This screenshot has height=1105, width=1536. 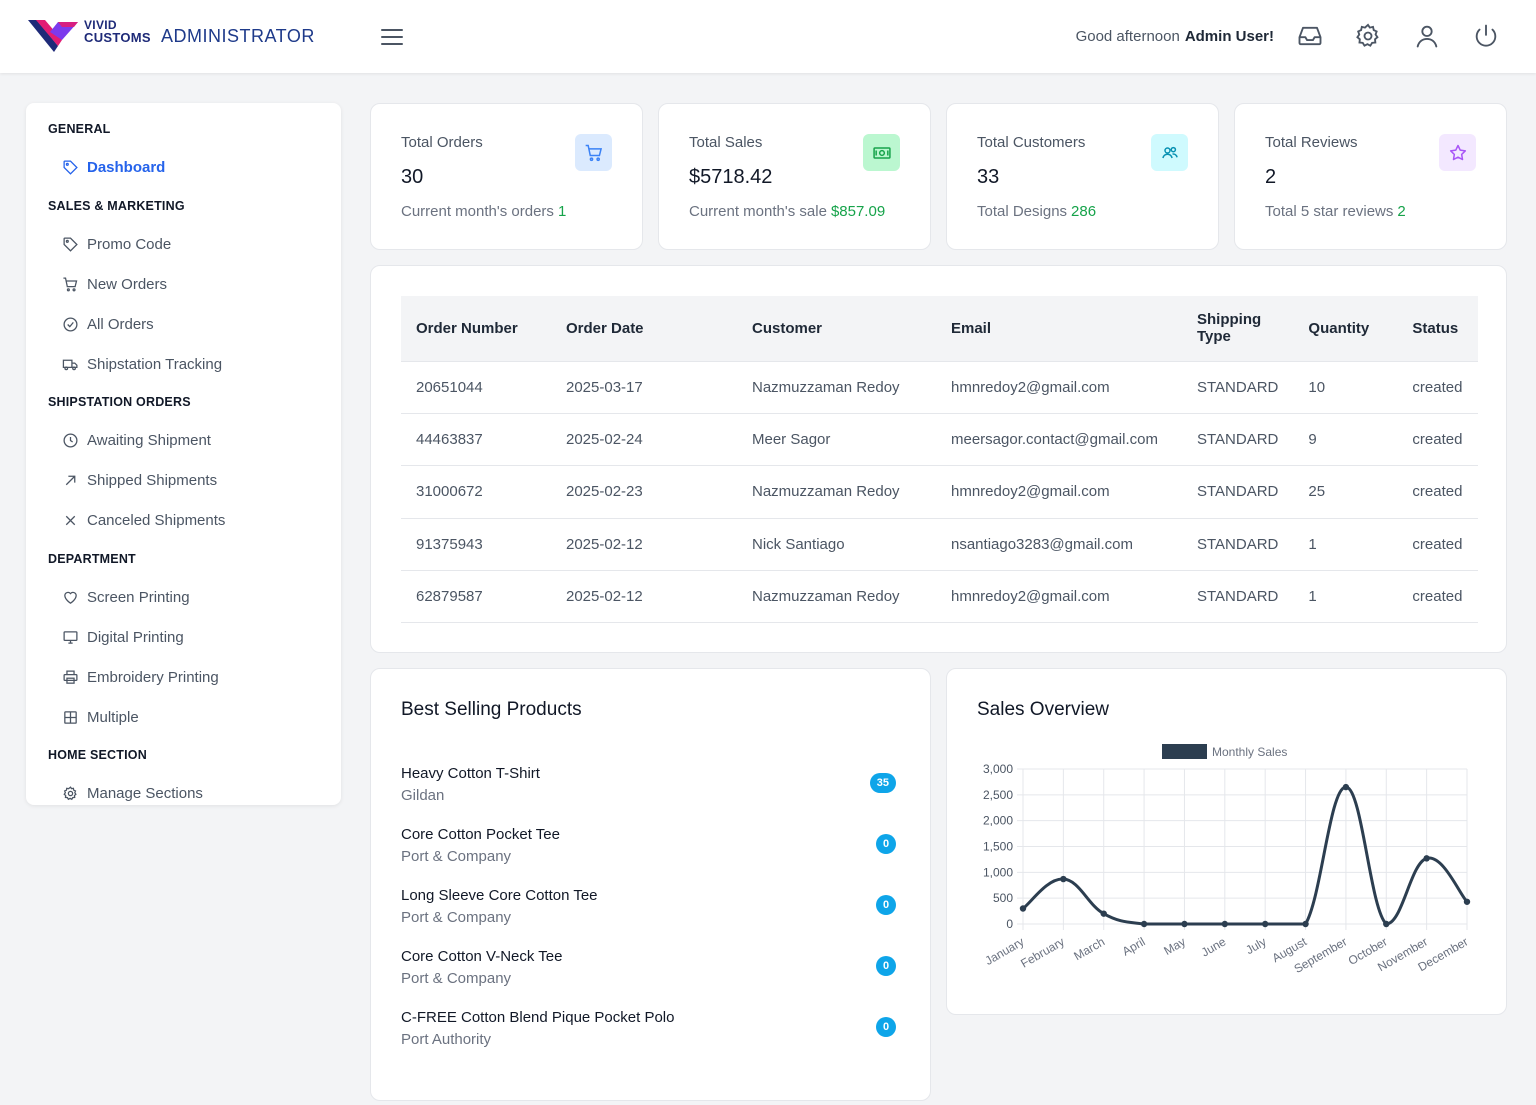 What do you see at coordinates (442, 142) in the screenshot?
I see `stat-label: Total Orders` at bounding box center [442, 142].